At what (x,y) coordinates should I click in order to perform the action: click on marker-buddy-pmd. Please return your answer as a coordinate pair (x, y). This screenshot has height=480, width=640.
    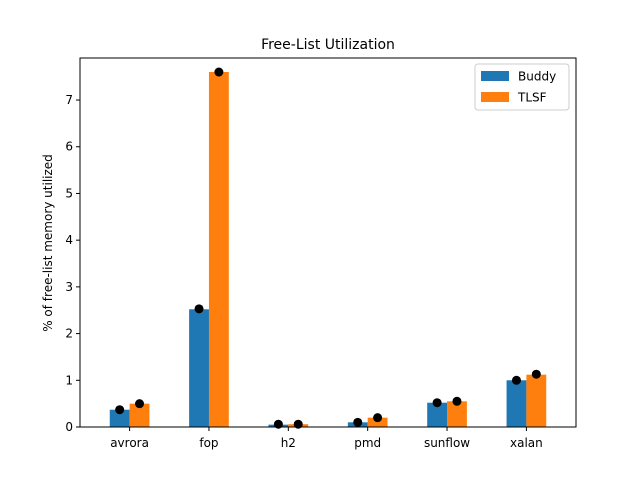
    Looking at the image, I should click on (358, 422).